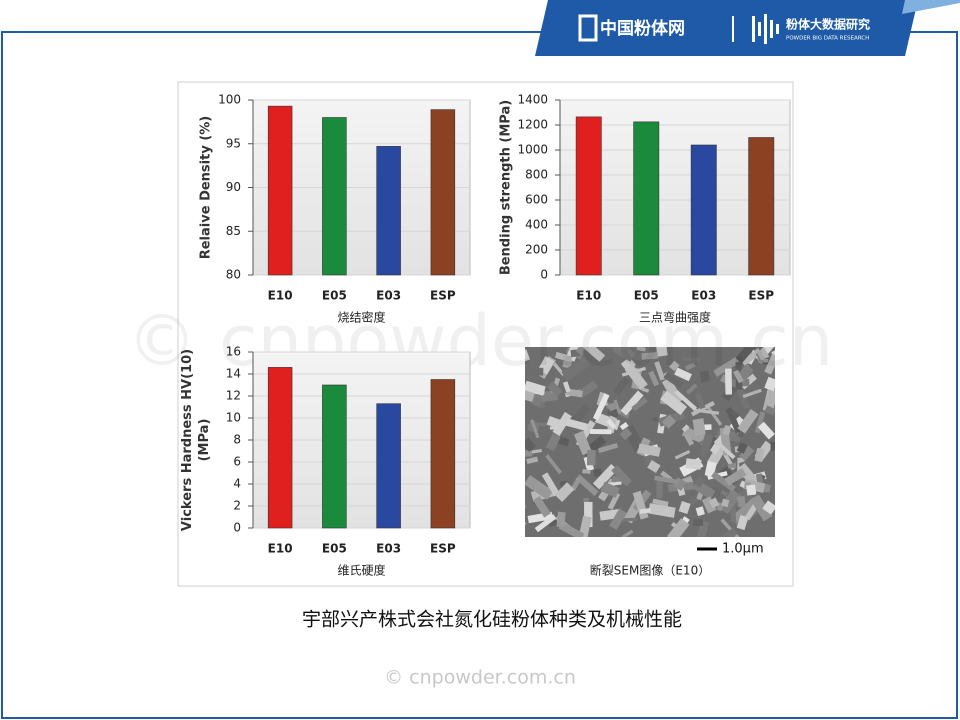 Image resolution: width=960 pixels, height=720 pixels. I want to click on y-axis-label: Bending strength (MPa), so click(506, 187).